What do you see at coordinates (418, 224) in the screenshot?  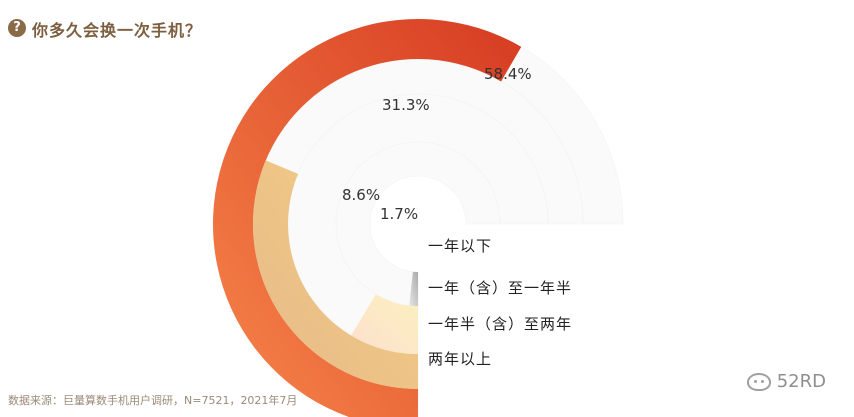 I see `ring-track` at bounding box center [418, 224].